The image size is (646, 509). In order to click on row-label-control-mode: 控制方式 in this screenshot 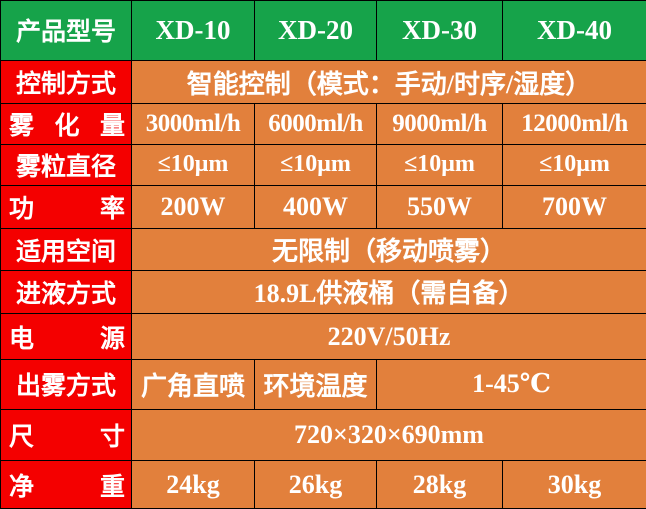, I will do `click(66, 82)`.